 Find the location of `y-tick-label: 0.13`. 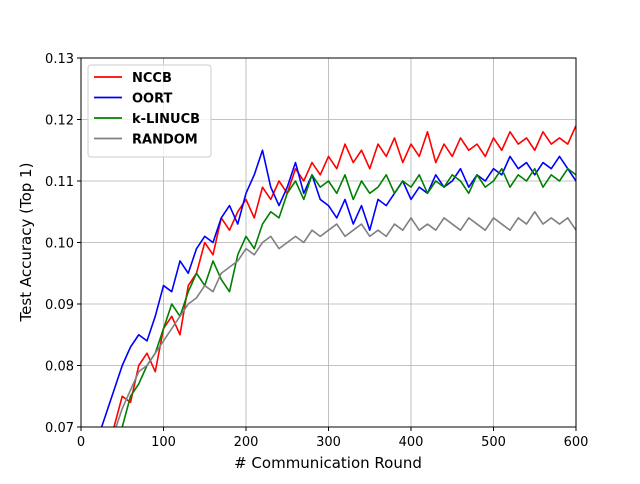

y-tick-label: 0.13 is located at coordinates (59, 59).